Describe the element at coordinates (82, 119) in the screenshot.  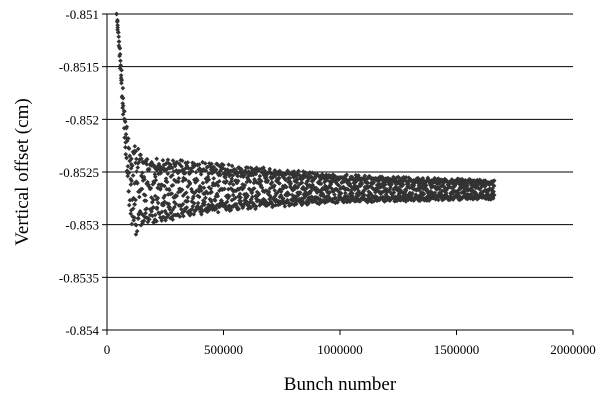
I see `y-tick-label: -0.852` at that location.